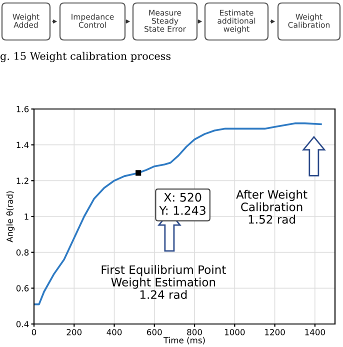 The image size is (343, 347). Describe the element at coordinates (22, 145) in the screenshot. I see `y-tick-label: 1.4` at that location.